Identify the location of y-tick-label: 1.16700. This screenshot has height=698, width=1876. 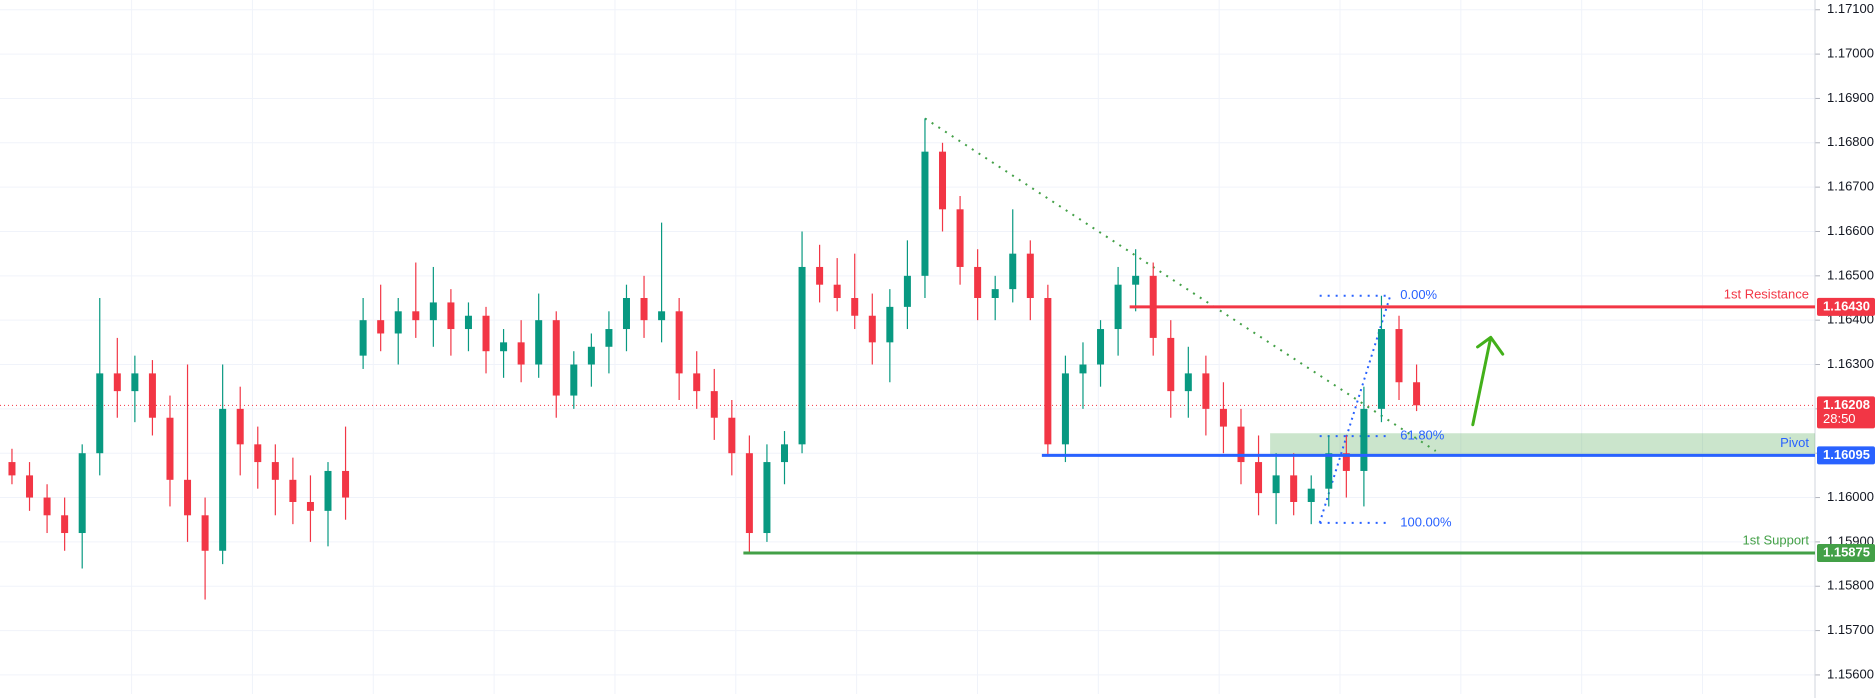
(1850, 186).